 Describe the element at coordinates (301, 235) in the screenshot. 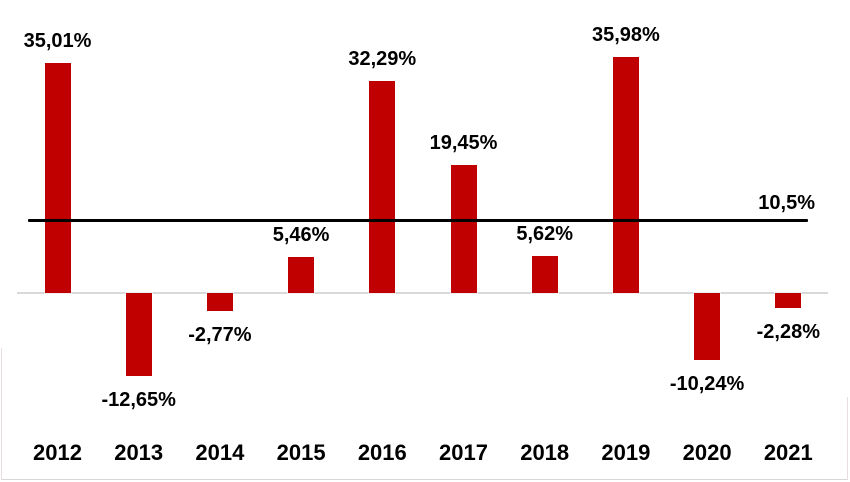

I see `value-label-2015: 5,46%` at that location.